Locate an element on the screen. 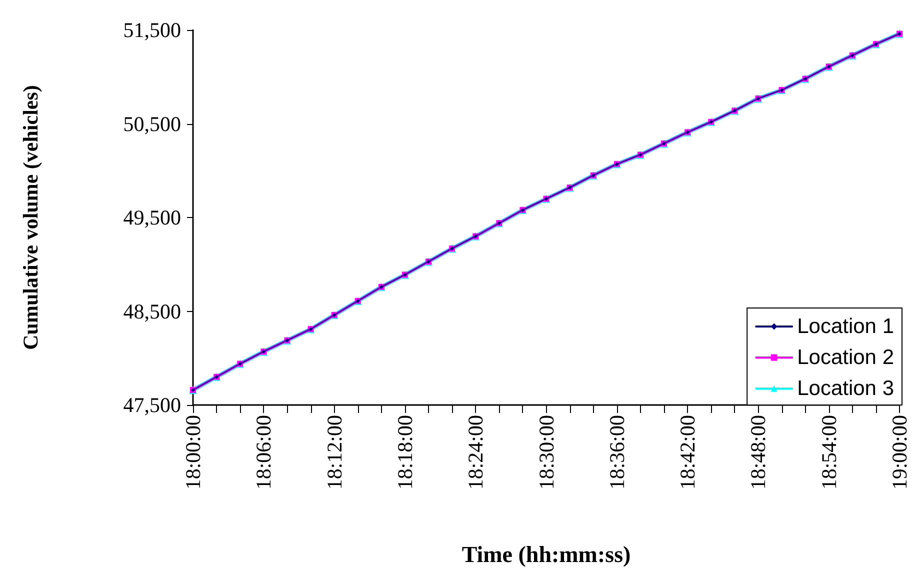 The width and height of the screenshot is (918, 579). x-tick-label: 18:24:00 is located at coordinates (476, 452).